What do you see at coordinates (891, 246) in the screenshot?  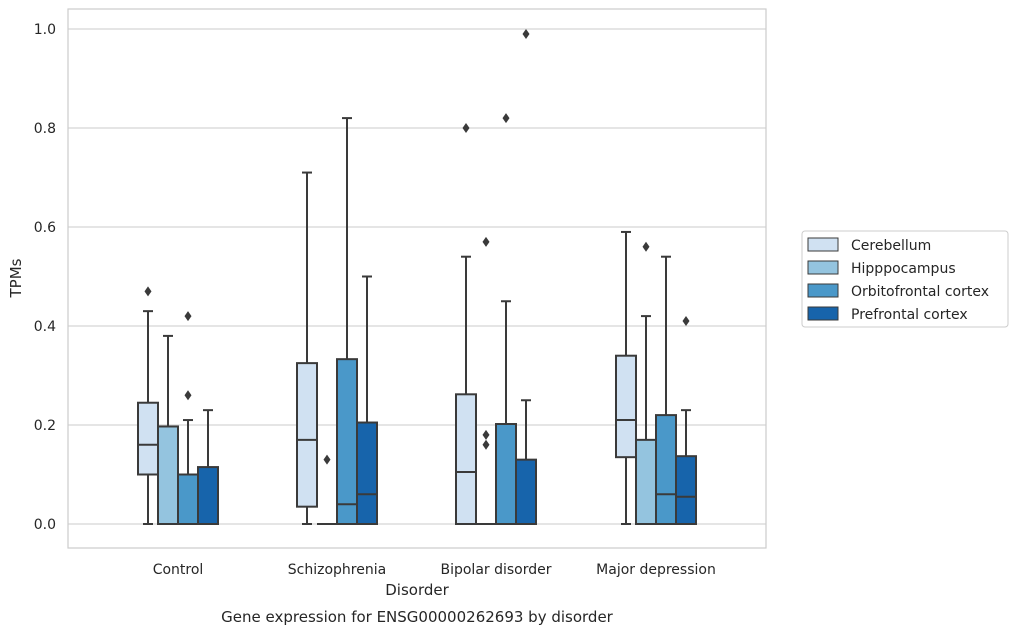 I see `legend-label: Cerebellum` at bounding box center [891, 246].